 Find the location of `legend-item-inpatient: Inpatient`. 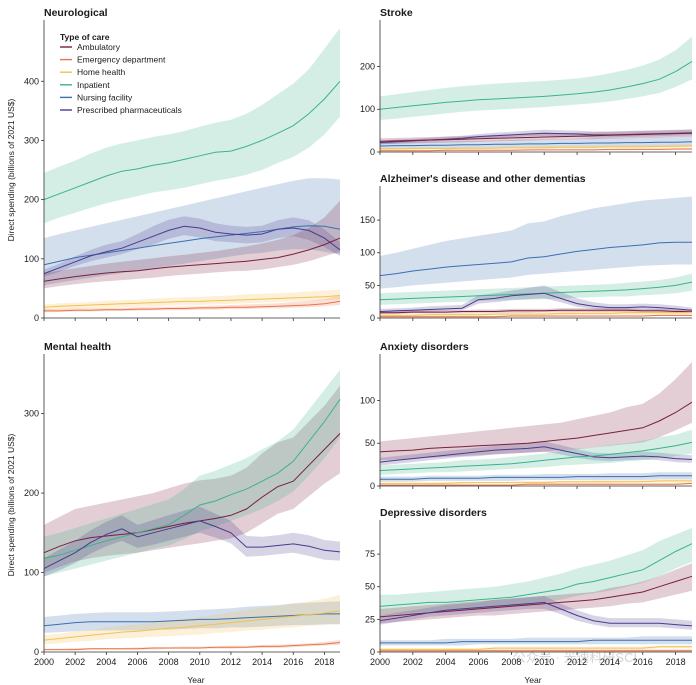

legend-item-inpatient: Inpatient is located at coordinates (93, 85).